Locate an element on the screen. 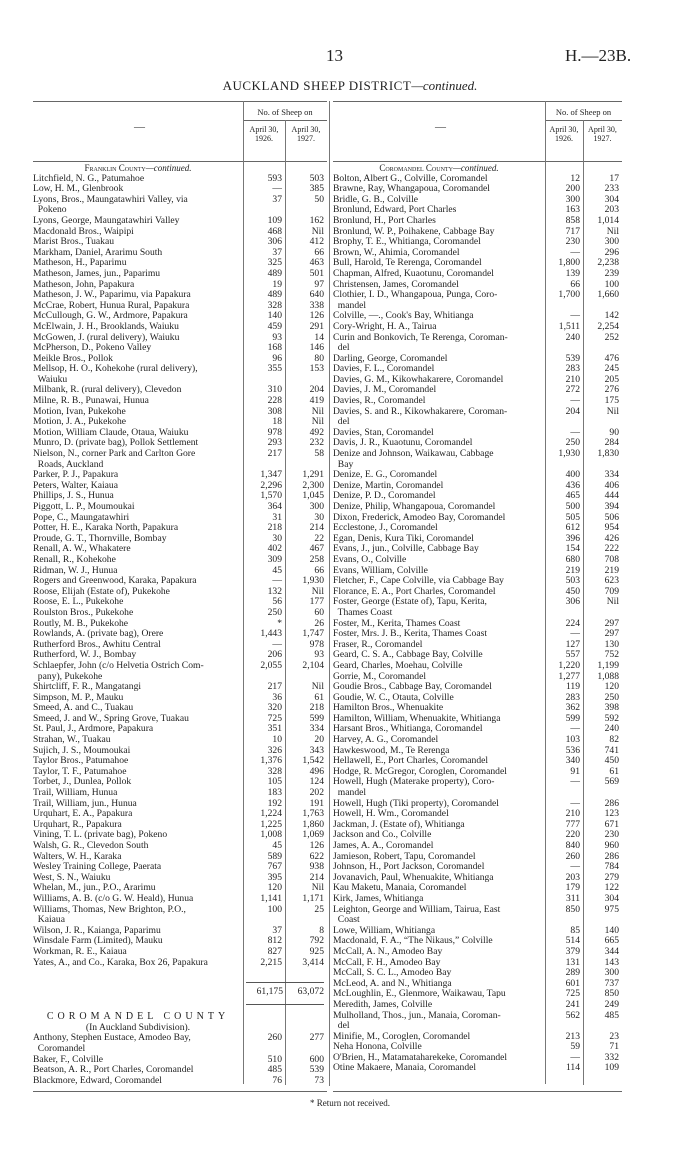 Image resolution: width=700 pixels, height=1157 pixels. owner-name: Bolton, Albert G., Colville, Coromandel is located at coordinates (410, 178).